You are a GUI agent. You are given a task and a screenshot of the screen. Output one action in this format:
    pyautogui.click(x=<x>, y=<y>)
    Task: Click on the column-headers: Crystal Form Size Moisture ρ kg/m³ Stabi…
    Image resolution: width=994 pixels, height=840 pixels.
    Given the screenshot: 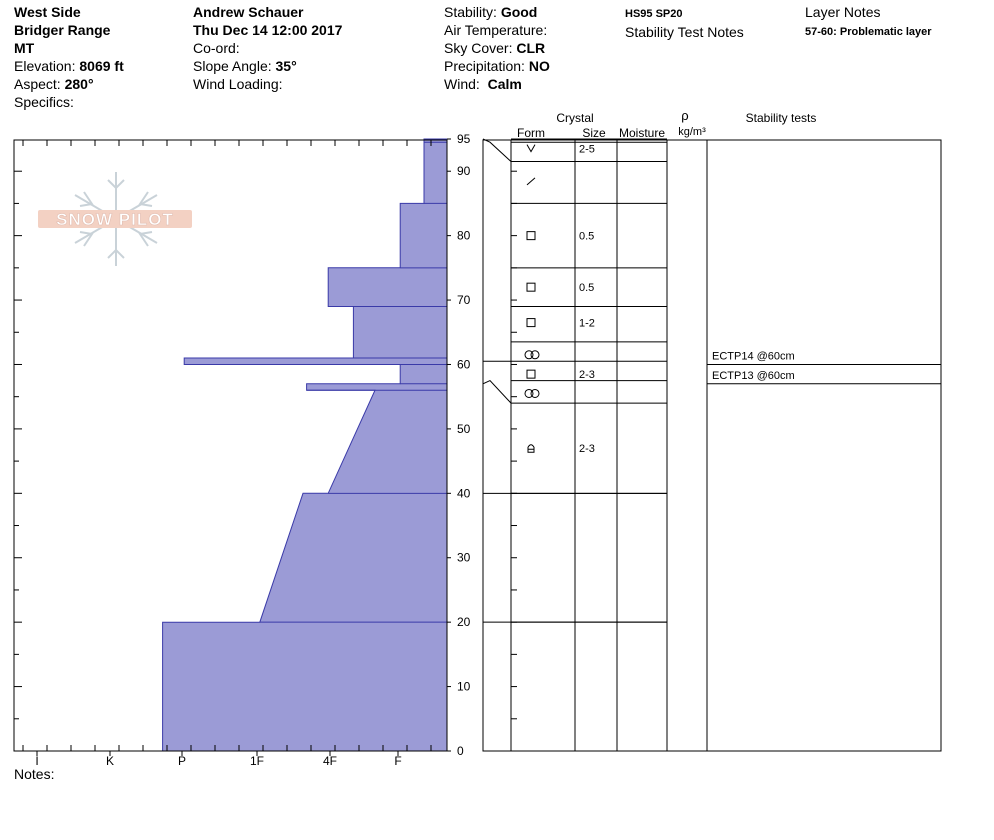 What is the action you would take?
    pyautogui.click(x=666, y=124)
    